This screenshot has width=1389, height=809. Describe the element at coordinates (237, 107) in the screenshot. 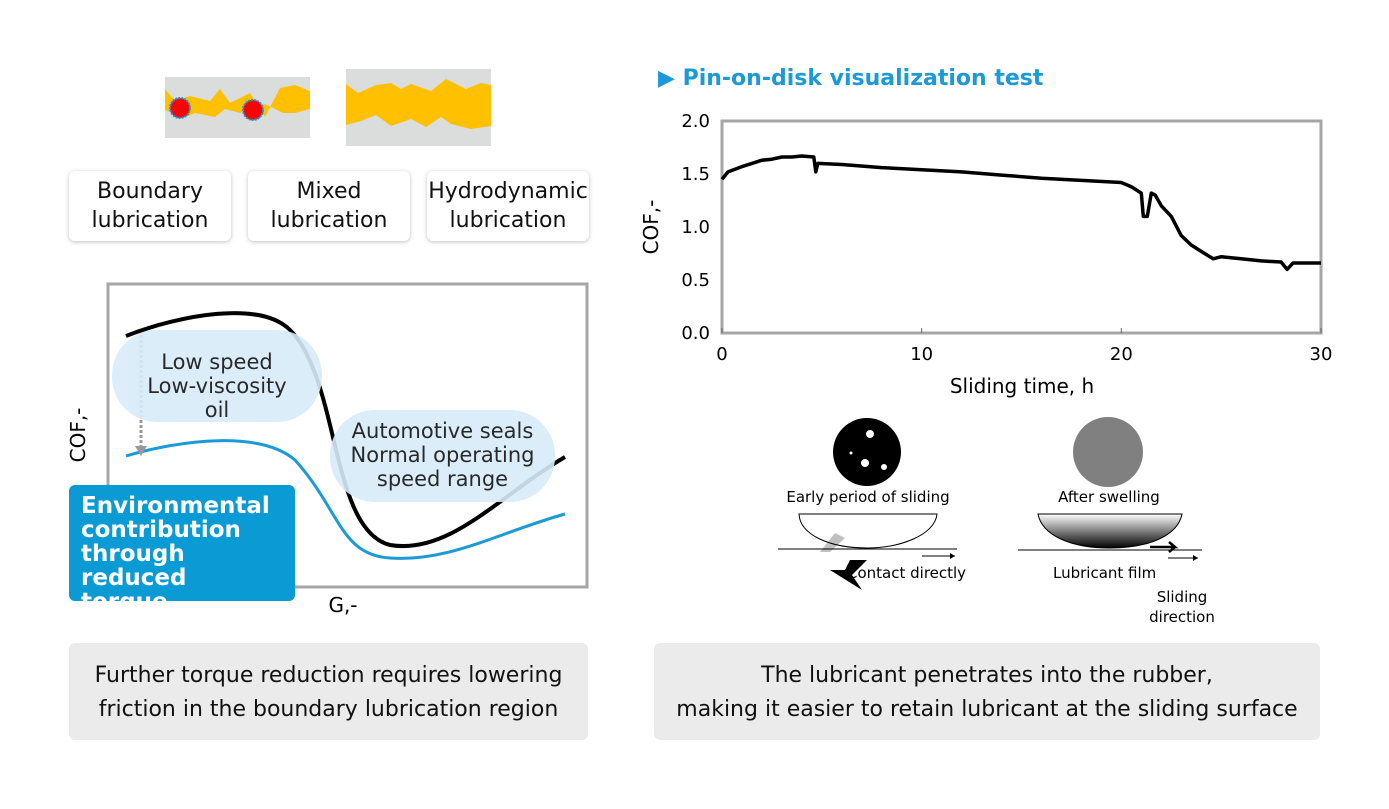

I see `boundary-lubrication-image` at that location.